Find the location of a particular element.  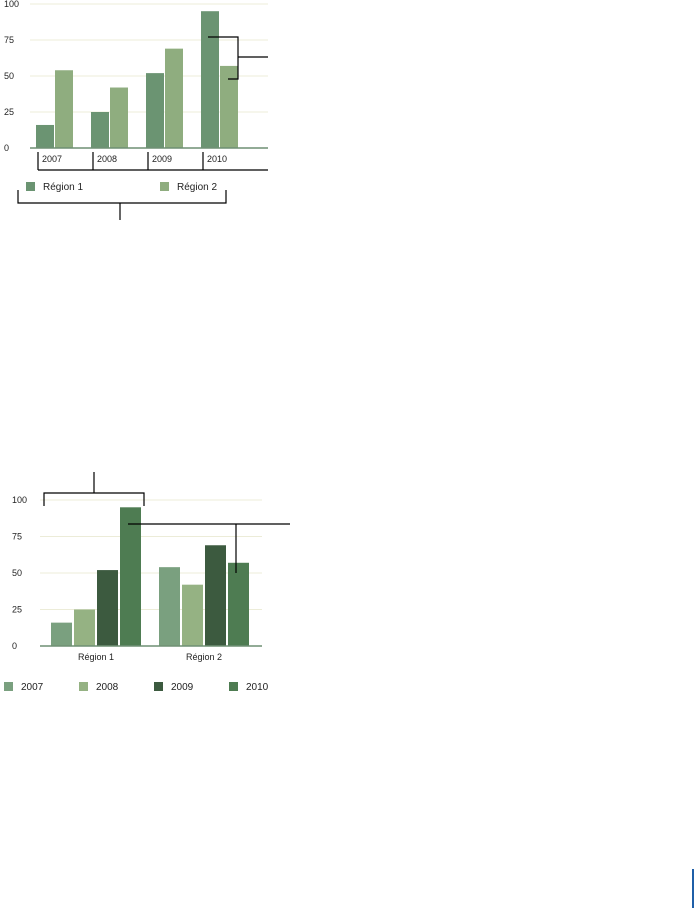

legend-bracket is located at coordinates (122, 205).